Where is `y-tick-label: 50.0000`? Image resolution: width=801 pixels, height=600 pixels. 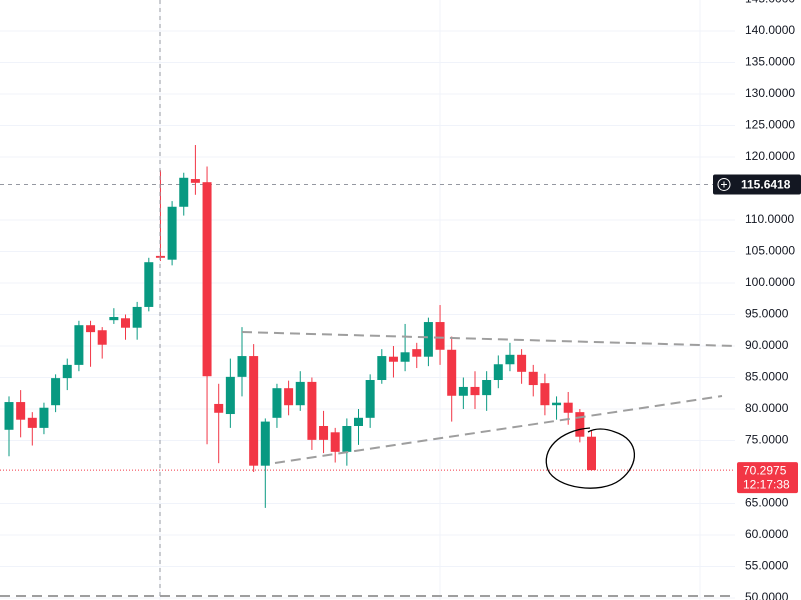
y-tick-label: 50.0000 is located at coordinates (767, 595).